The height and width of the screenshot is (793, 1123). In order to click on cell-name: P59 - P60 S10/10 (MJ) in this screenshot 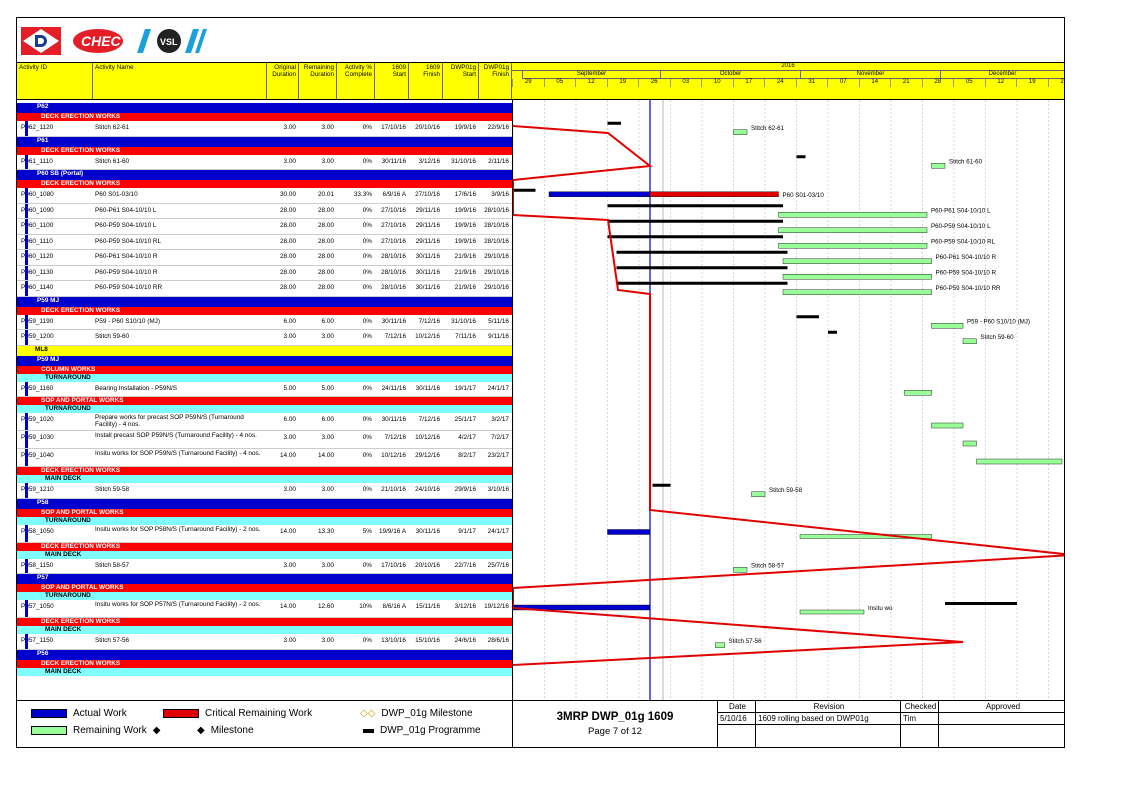, I will do `click(128, 321)`.